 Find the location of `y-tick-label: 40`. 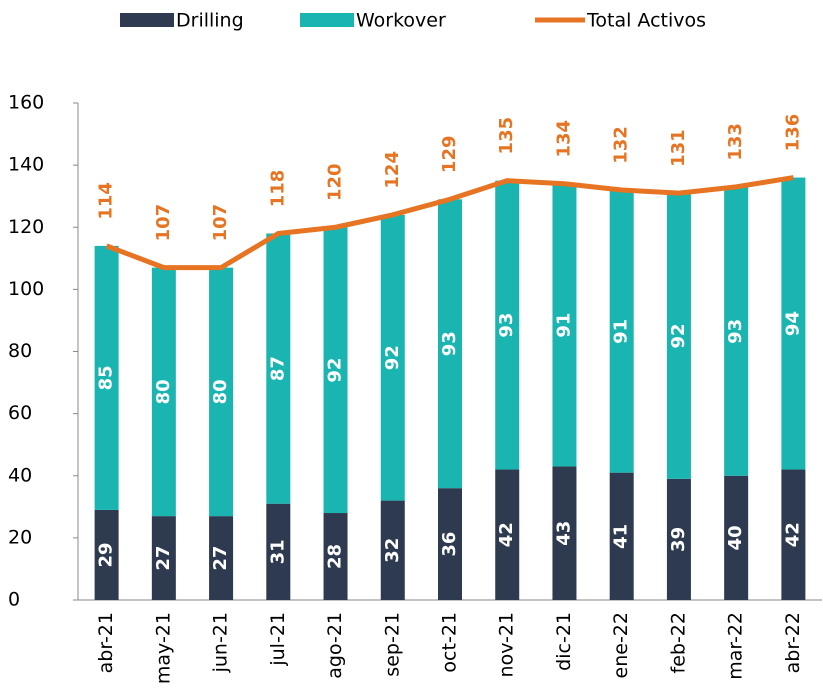

y-tick-label: 40 is located at coordinates (20, 475).